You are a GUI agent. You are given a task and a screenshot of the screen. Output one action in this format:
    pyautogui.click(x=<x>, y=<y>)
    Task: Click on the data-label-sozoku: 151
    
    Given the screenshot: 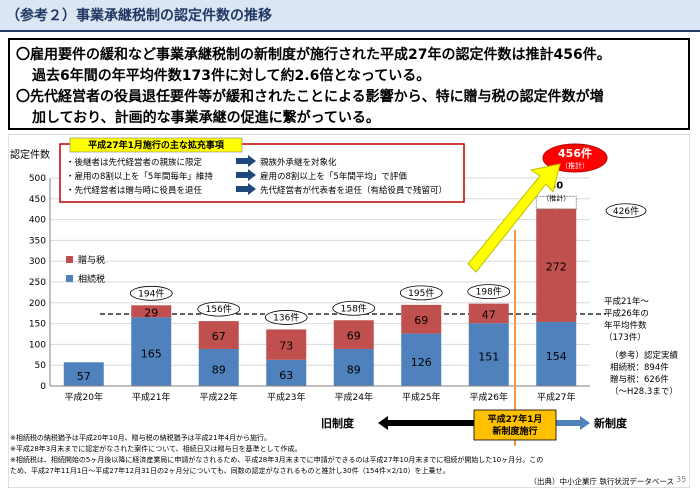 What is the action you would take?
    pyautogui.click(x=488, y=357)
    